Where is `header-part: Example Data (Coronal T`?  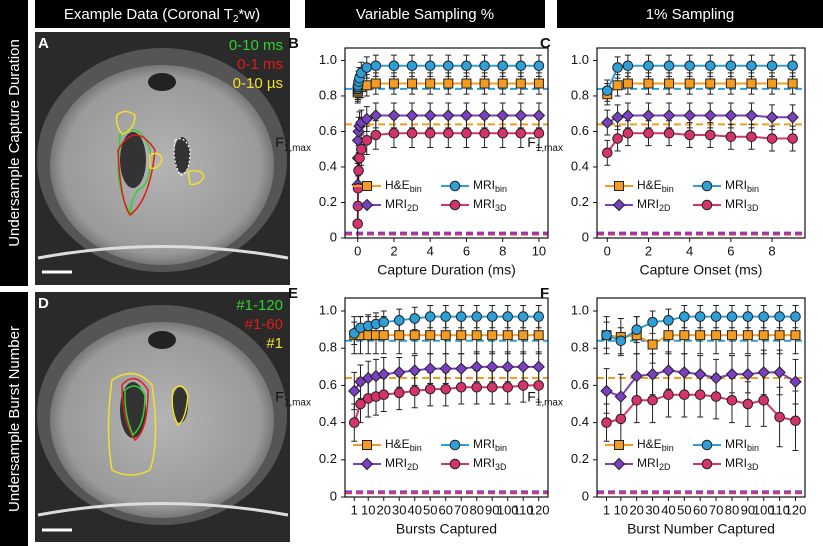 header-part: Example Data (Coronal T is located at coordinates (148, 14).